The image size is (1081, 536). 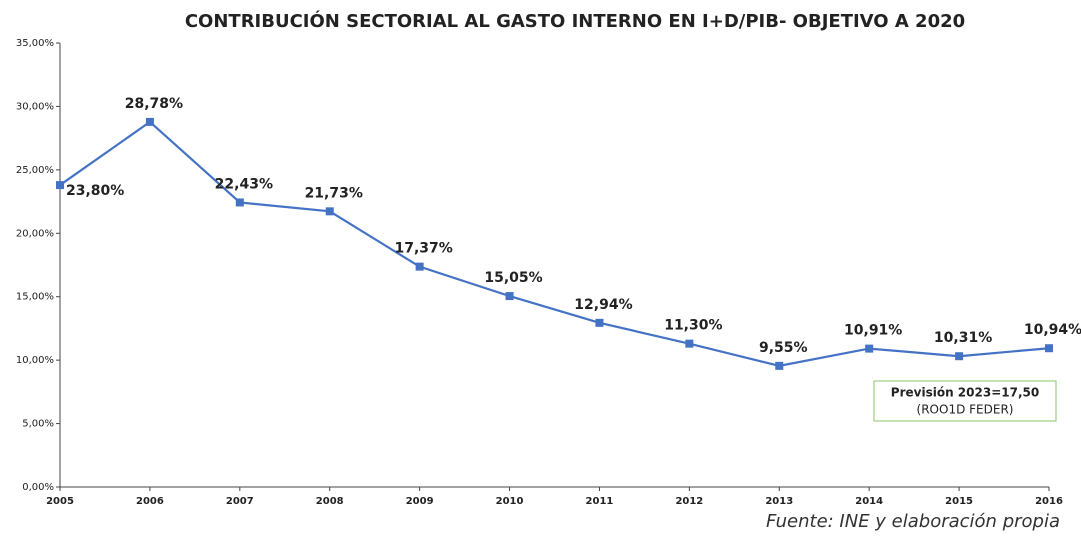 What do you see at coordinates (965, 401) in the screenshot?
I see `annotation-box` at bounding box center [965, 401].